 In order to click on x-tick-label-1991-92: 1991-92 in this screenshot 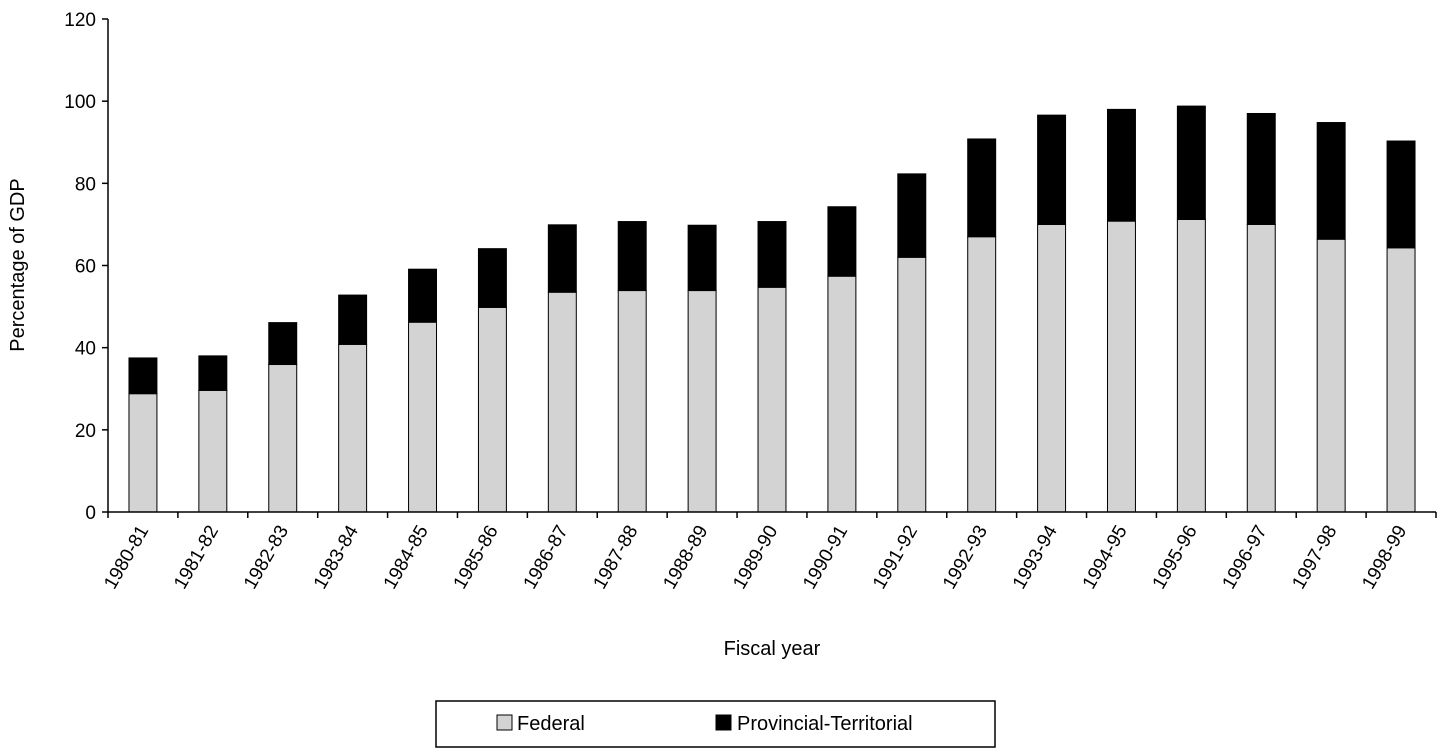, I will do `click(895, 557)`.